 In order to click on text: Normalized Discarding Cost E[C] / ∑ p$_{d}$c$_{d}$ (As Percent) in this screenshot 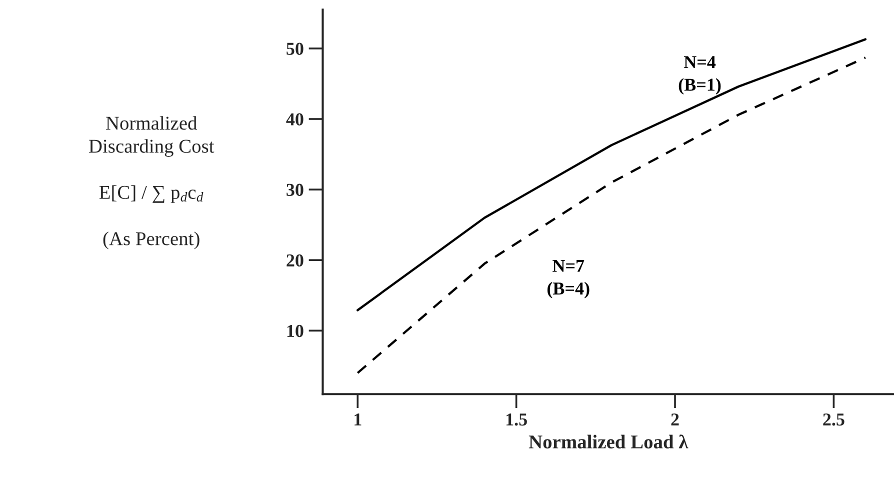, I will do `click(151, 183)`.